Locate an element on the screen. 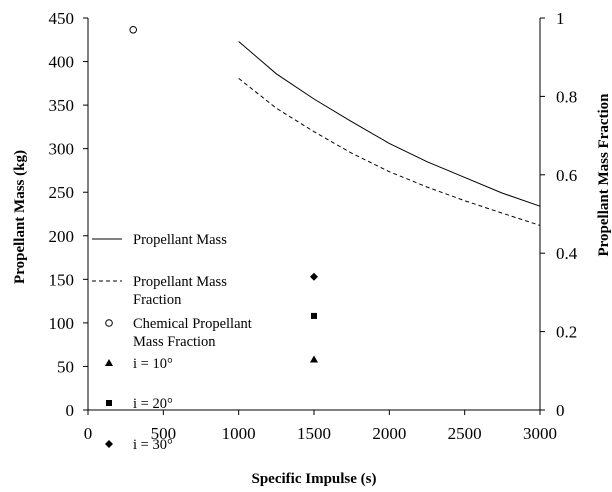 The width and height of the screenshot is (612, 492). legend-label: Fraction is located at coordinates (157, 300).